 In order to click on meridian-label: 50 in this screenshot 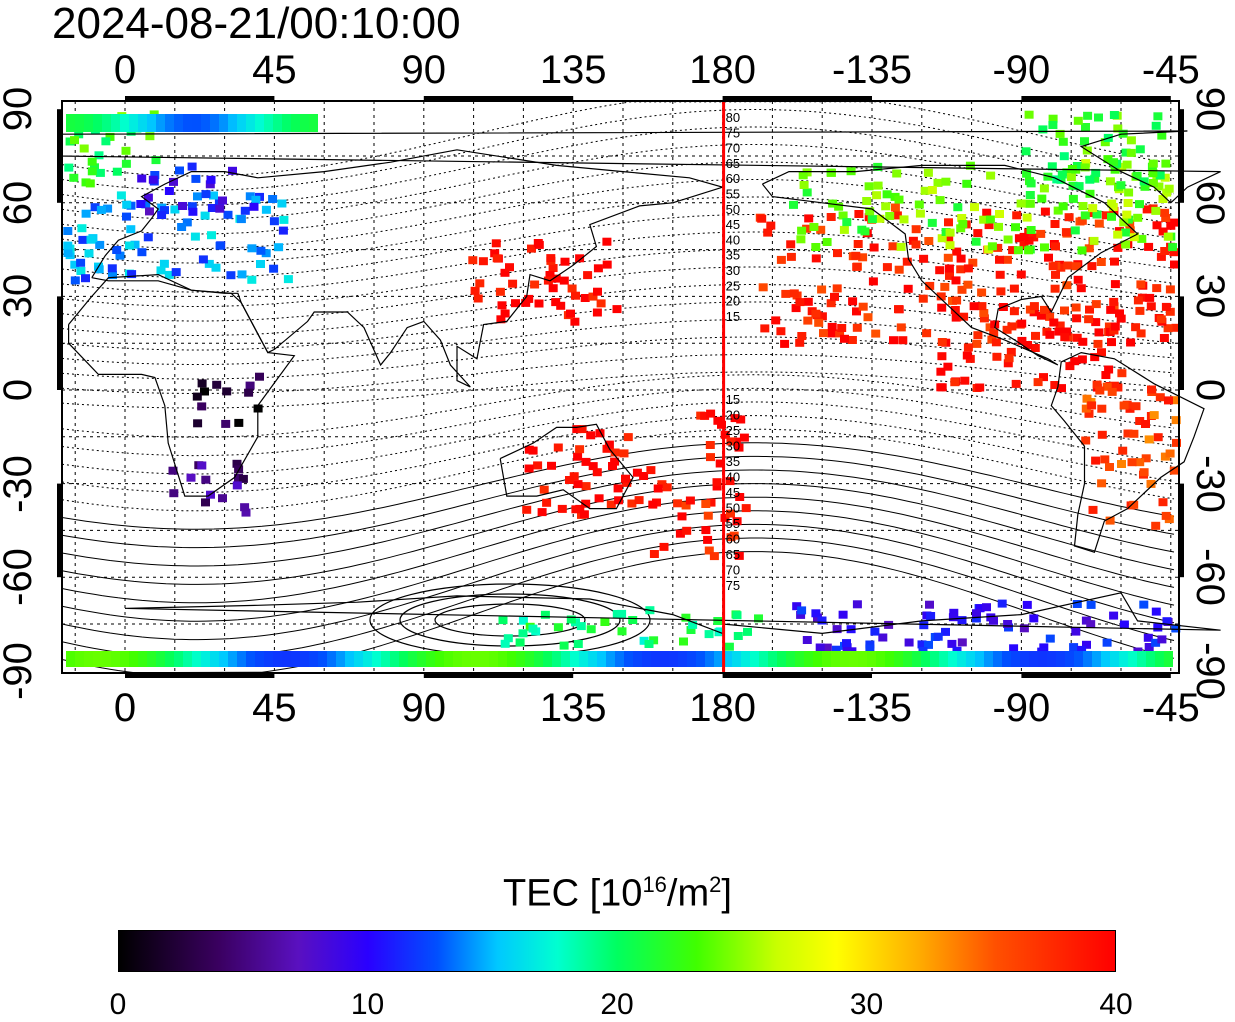, I will do `click(733, 508)`.